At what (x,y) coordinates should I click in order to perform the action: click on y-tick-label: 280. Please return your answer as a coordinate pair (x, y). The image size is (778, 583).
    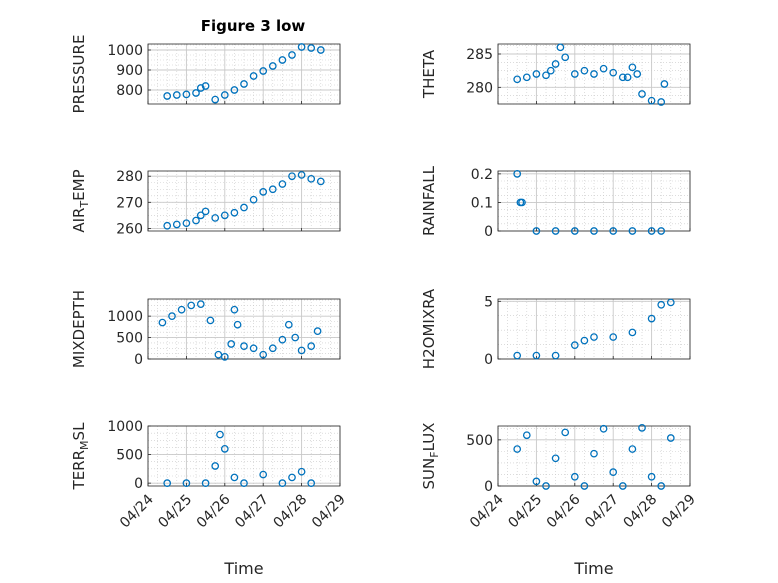
    Looking at the image, I should click on (479, 88).